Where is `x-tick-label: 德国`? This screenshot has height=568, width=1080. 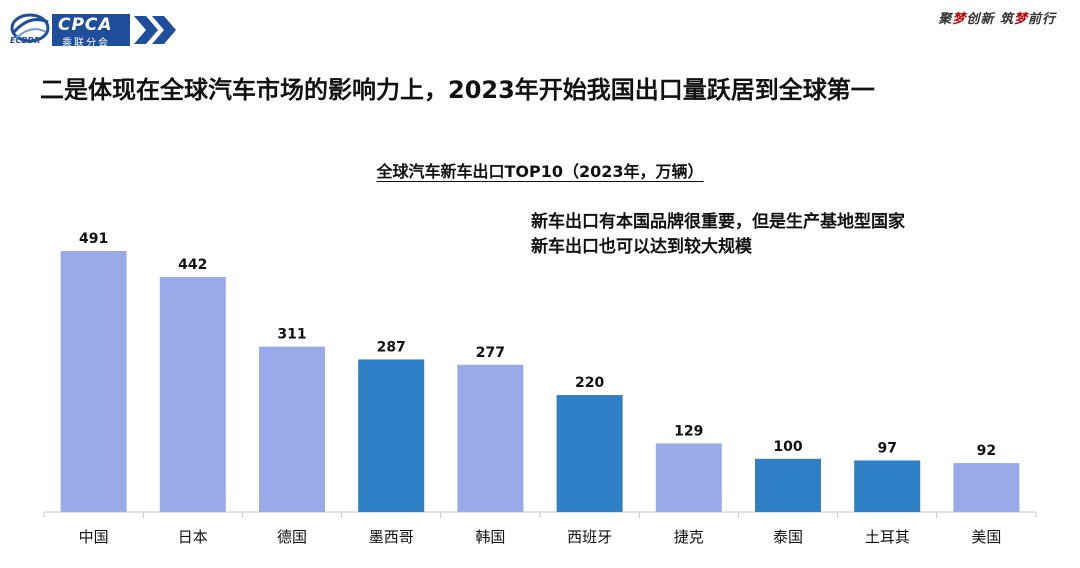
x-tick-label: 德国 is located at coordinates (292, 537).